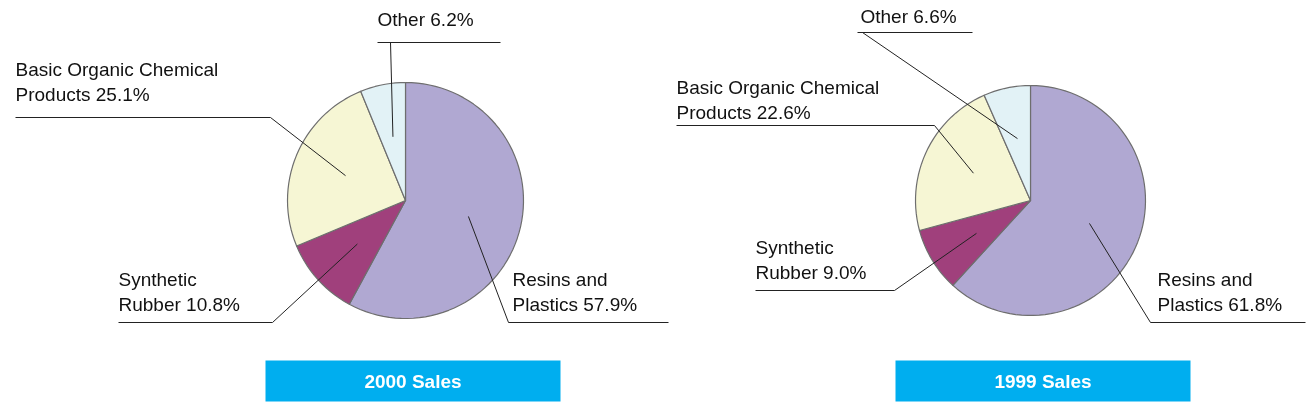  I want to click on slice-label: Synthetic Rubber 10.8%, so click(179, 291).